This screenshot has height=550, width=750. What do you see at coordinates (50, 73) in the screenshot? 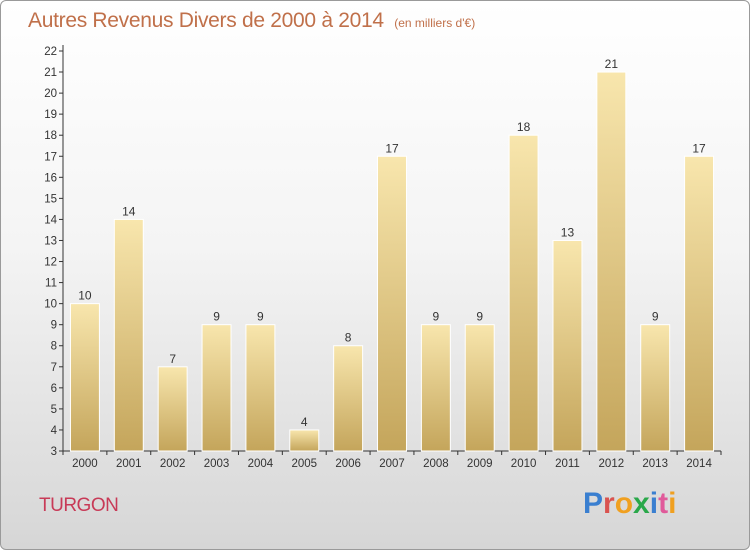
I see `y-tick-label: 21` at bounding box center [50, 73].